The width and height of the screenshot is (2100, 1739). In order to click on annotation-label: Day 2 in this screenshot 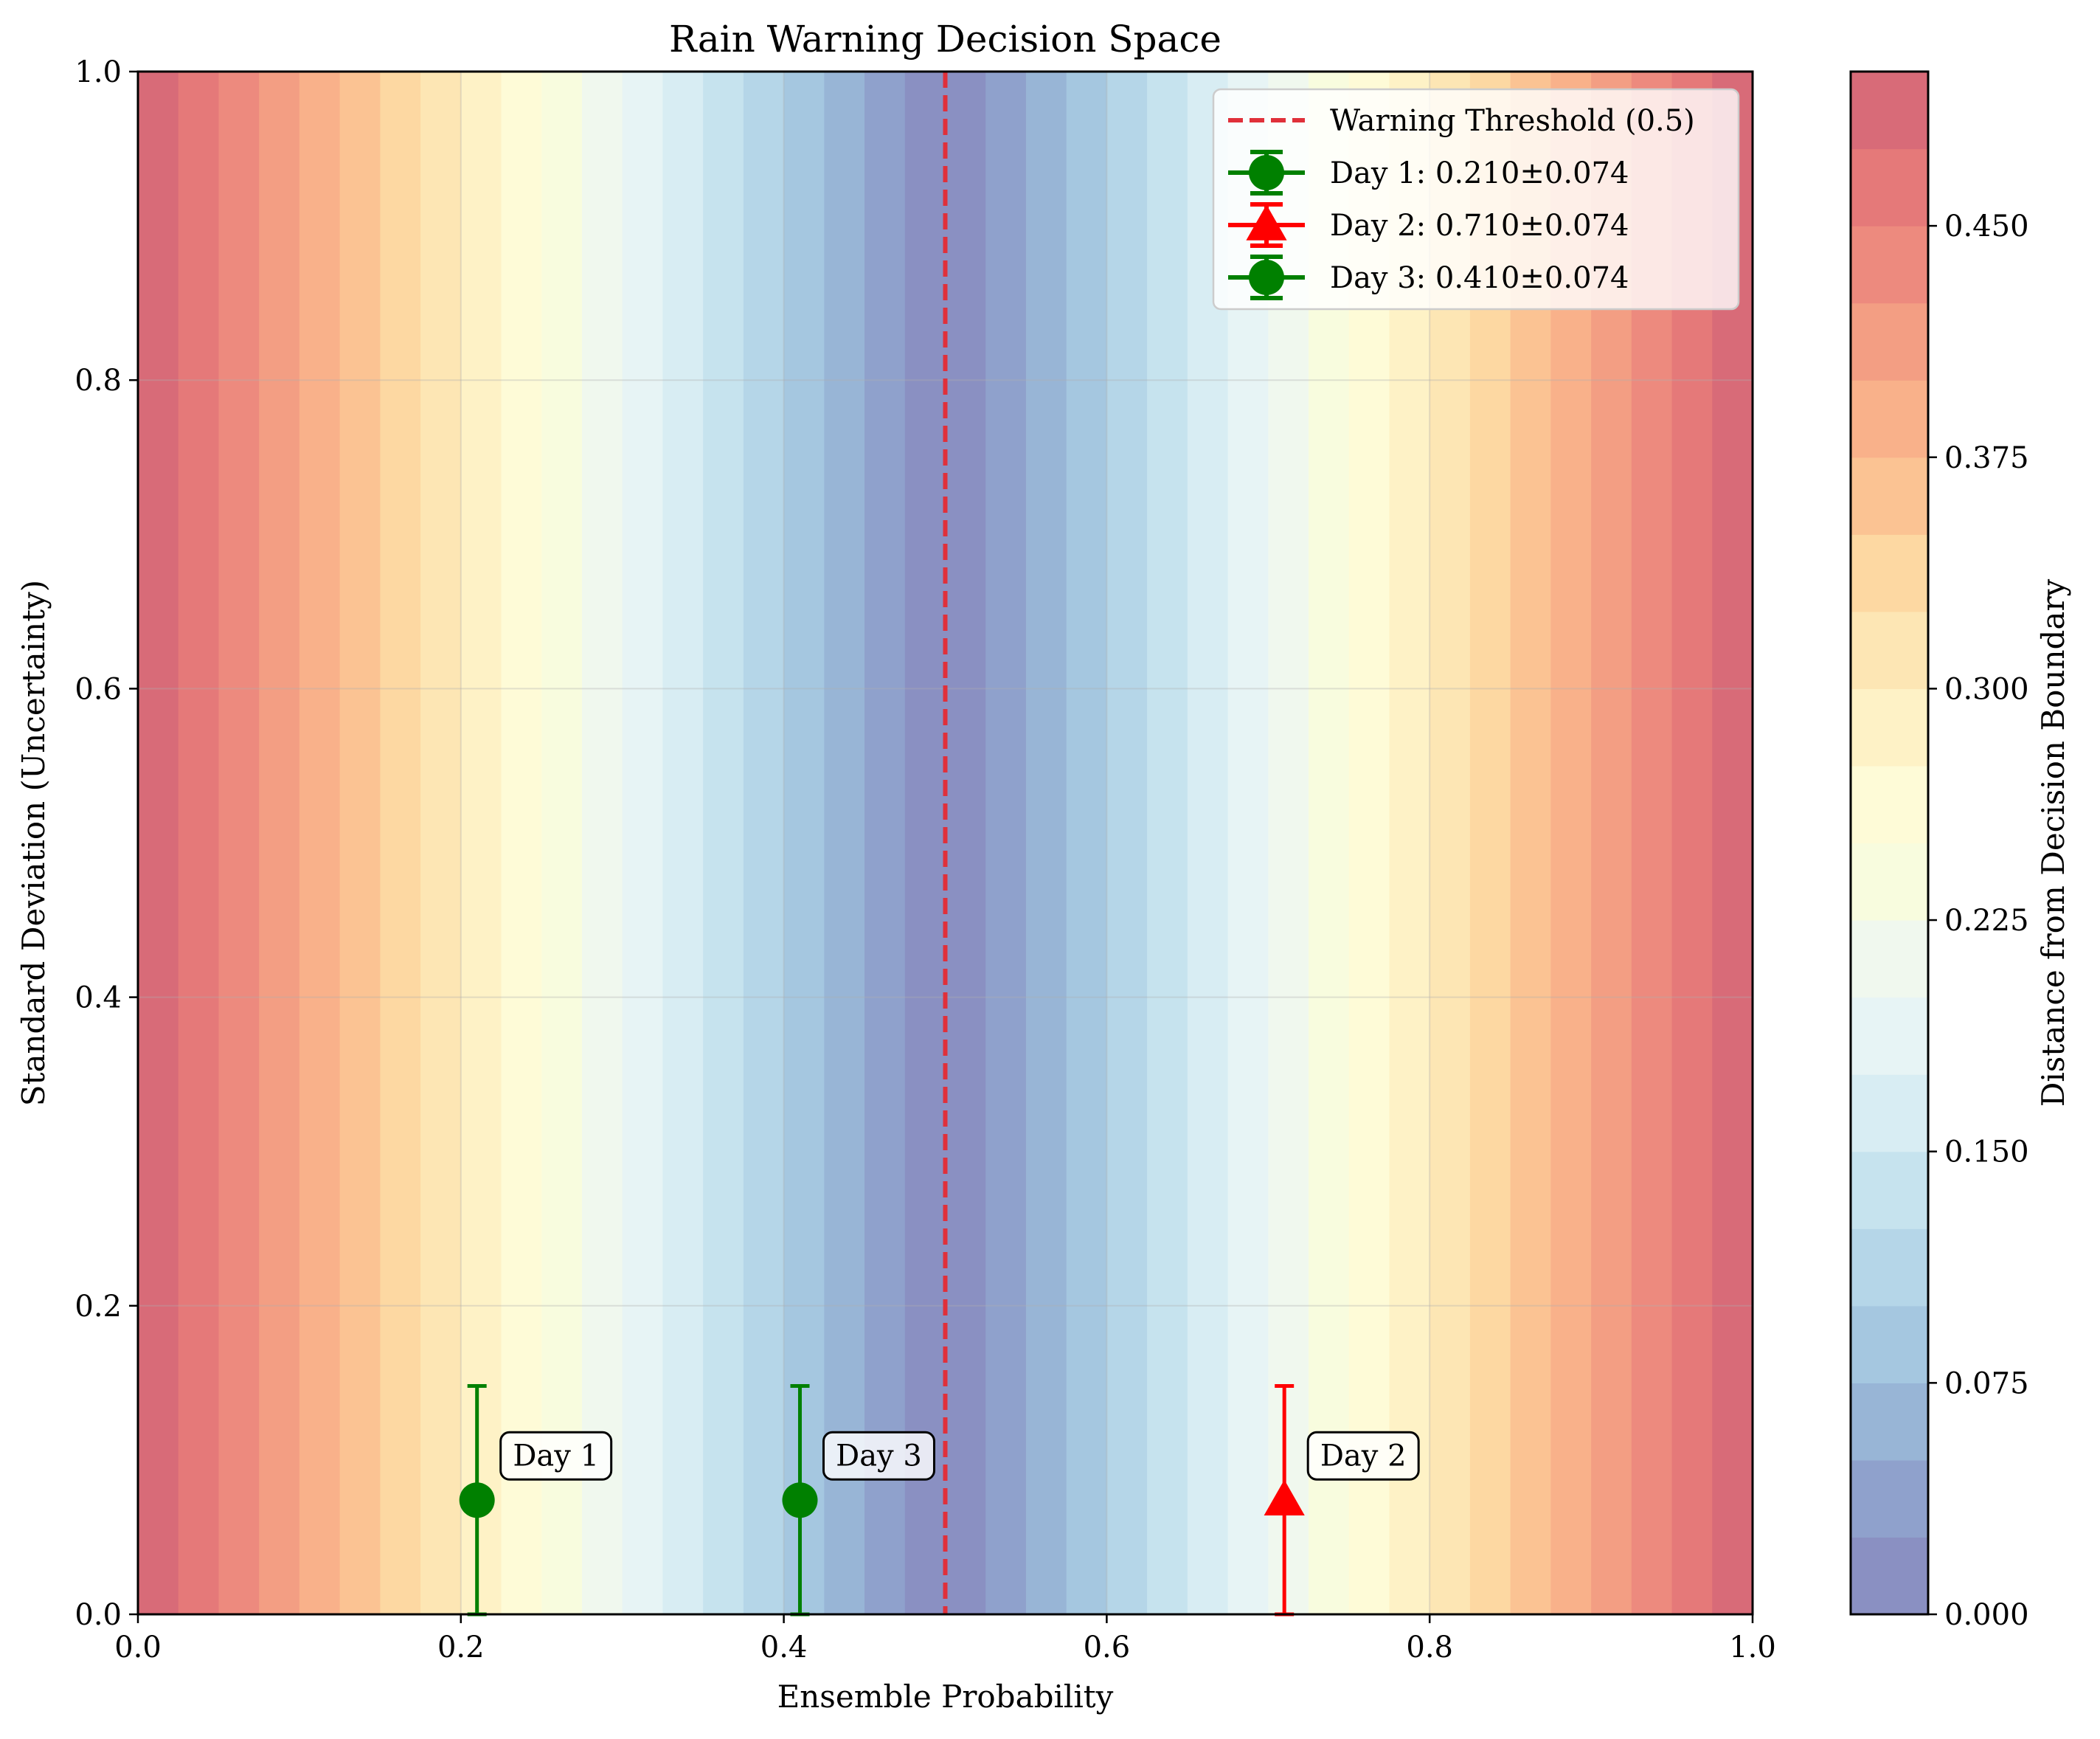, I will do `click(1363, 1456)`.